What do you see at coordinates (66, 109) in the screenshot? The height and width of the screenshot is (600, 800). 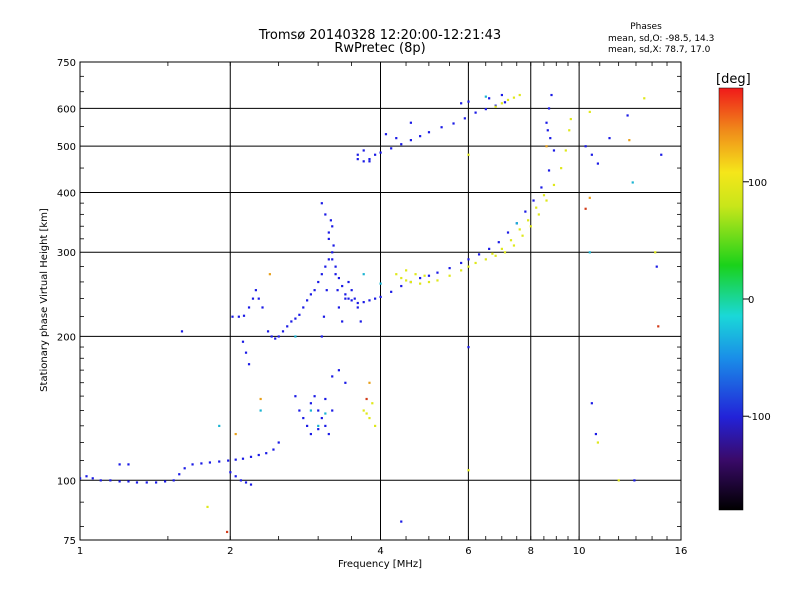 I see `y-tick-label: 600` at bounding box center [66, 109].